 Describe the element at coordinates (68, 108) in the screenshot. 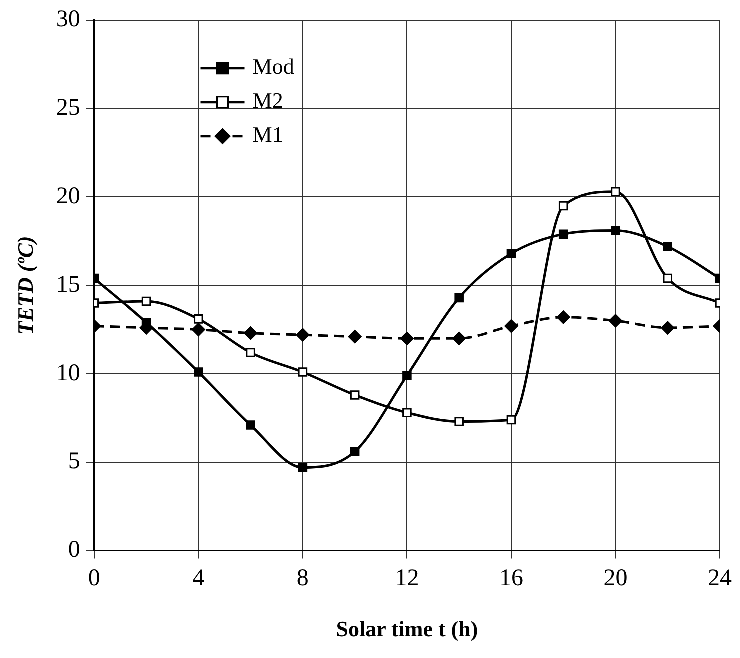

I see `y-tick-label: 25` at that location.